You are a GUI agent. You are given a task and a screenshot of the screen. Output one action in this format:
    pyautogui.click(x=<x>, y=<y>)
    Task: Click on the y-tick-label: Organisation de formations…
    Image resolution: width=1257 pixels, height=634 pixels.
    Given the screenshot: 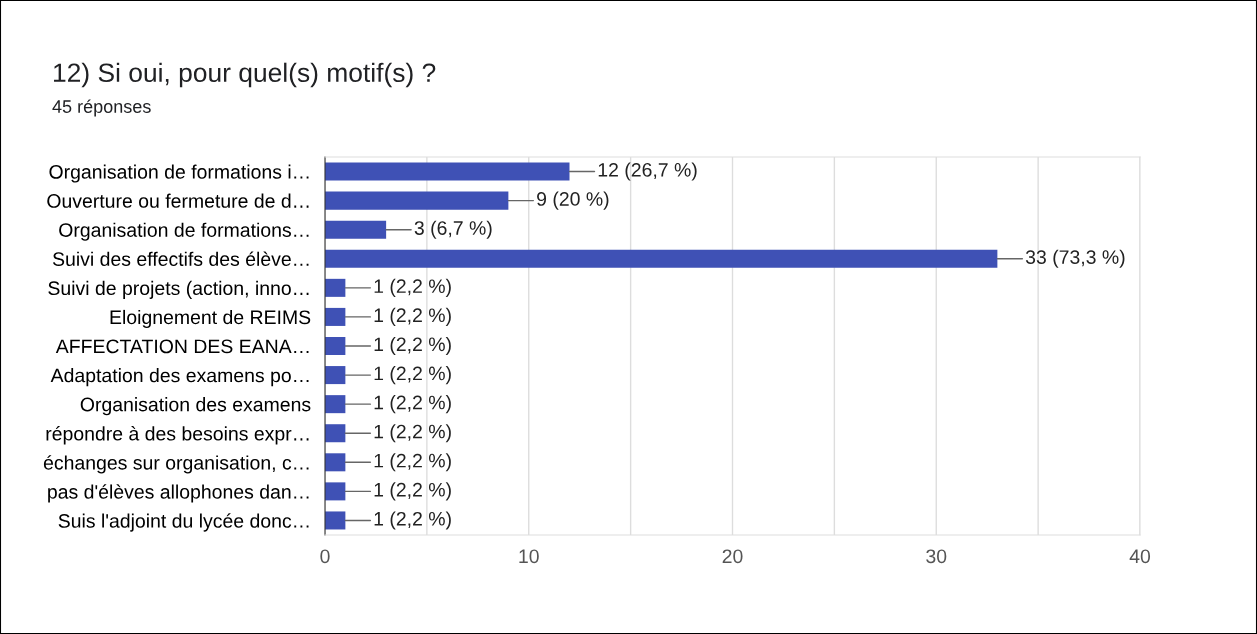 What is the action you would take?
    pyautogui.click(x=184, y=231)
    